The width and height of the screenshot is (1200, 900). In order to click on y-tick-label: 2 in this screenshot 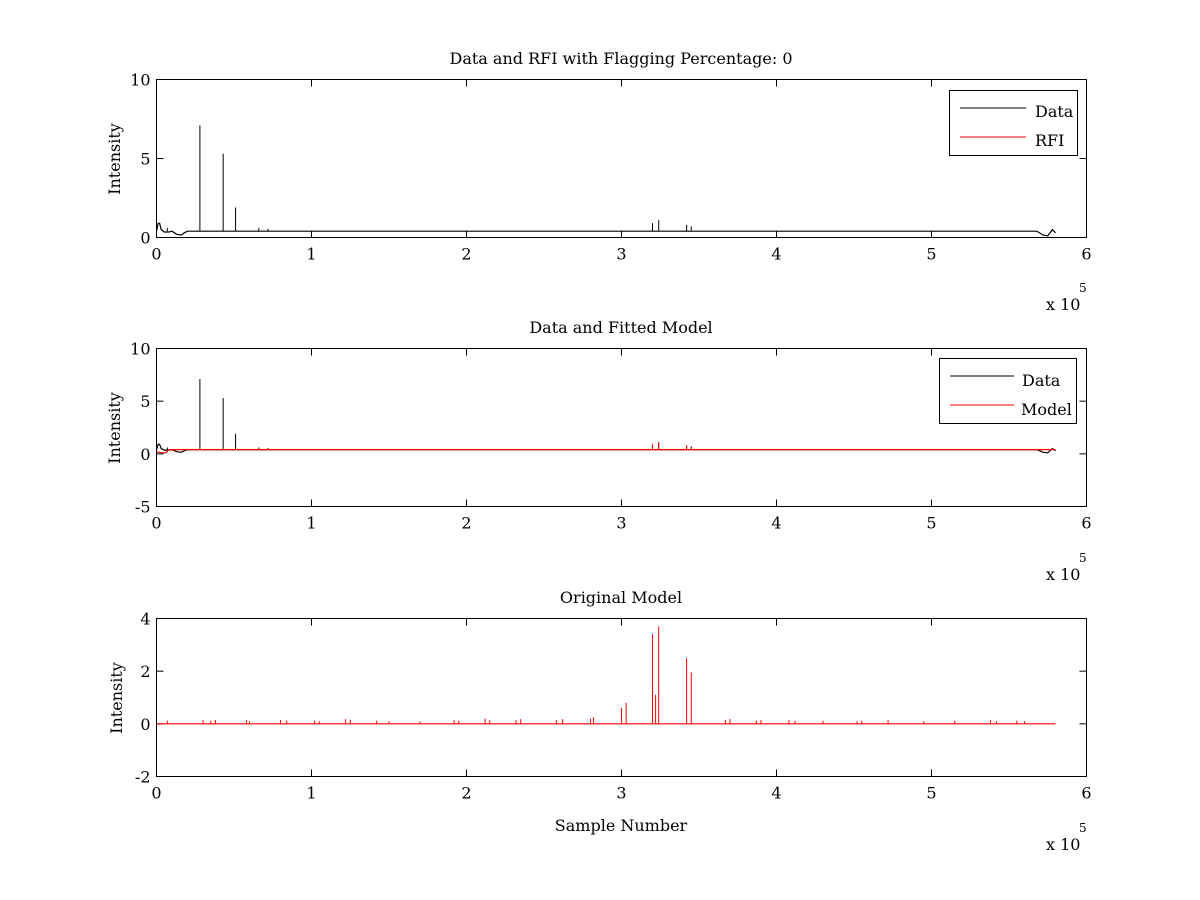, I will do `click(145, 671)`.